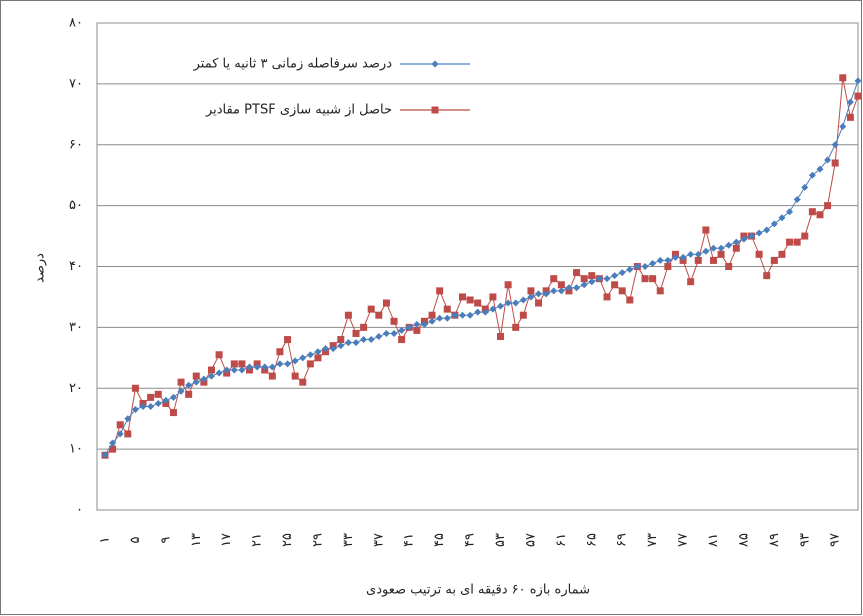 The width and height of the screenshot is (863, 616). I want to click on y-tick-label: ۸۰, so click(76, 23).